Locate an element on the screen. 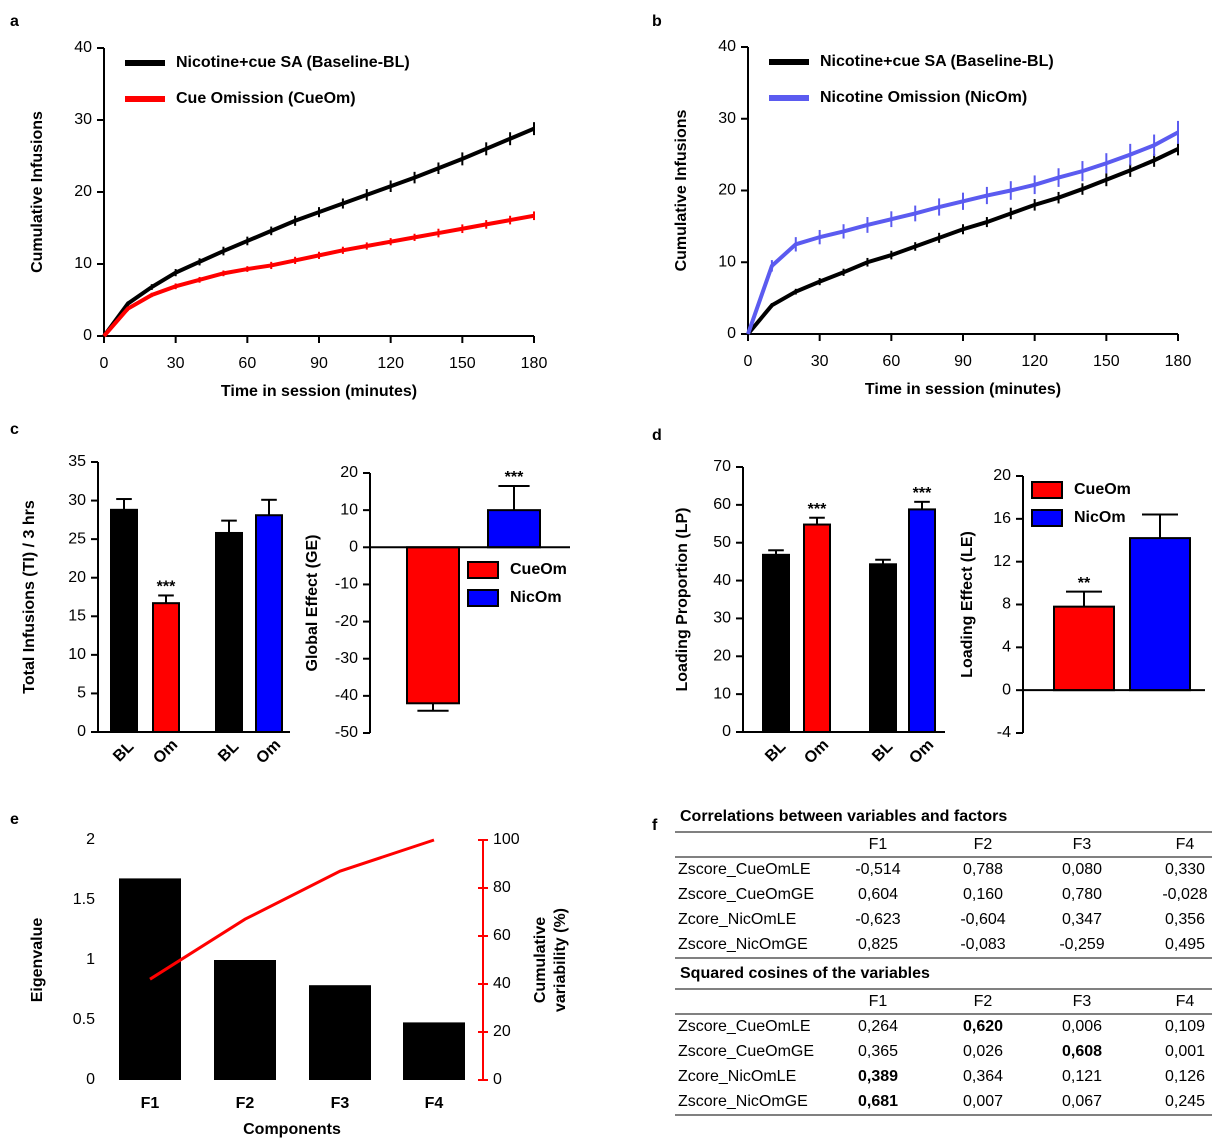 Image resolution: width=1212 pixels, height=1144 pixels. y-tick-label: 1 is located at coordinates (90, 959).